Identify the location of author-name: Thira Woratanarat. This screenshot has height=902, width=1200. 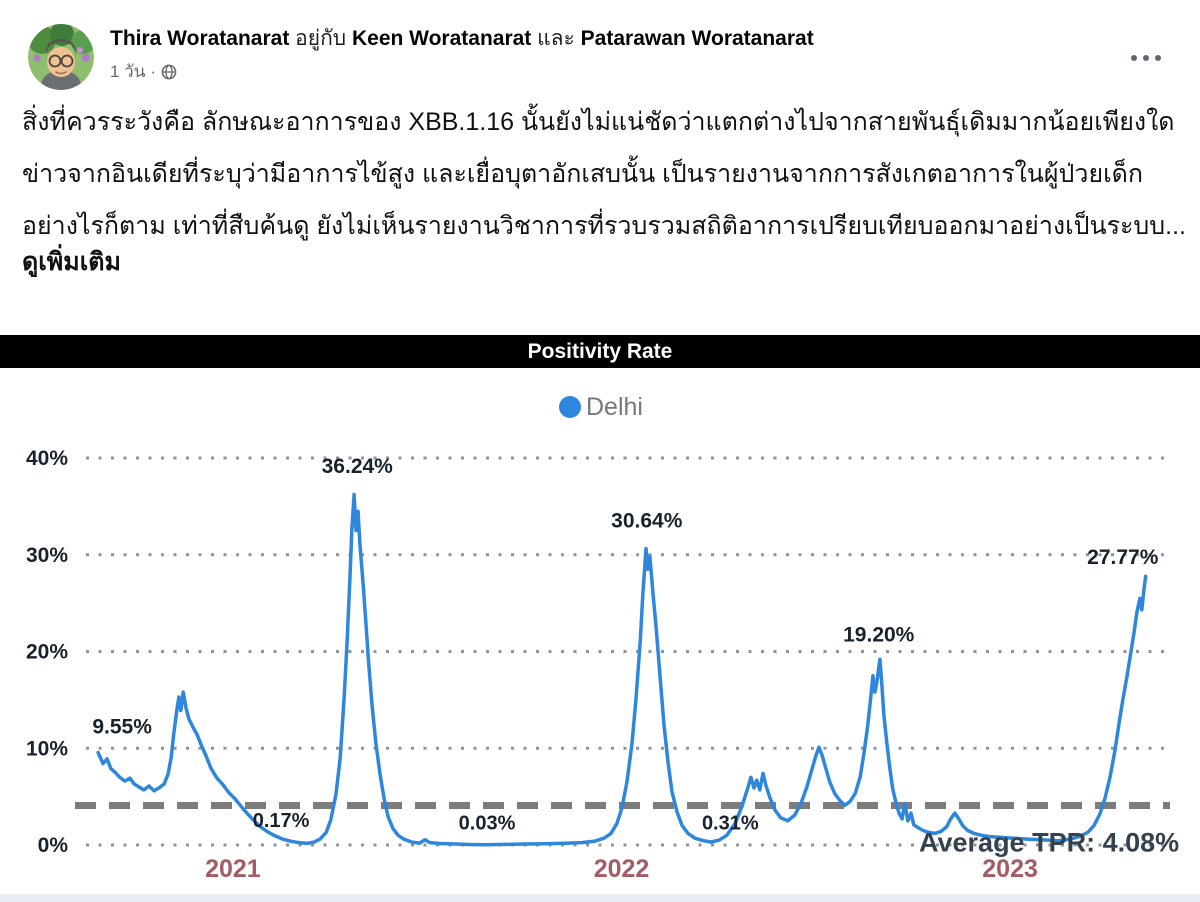
(200, 38).